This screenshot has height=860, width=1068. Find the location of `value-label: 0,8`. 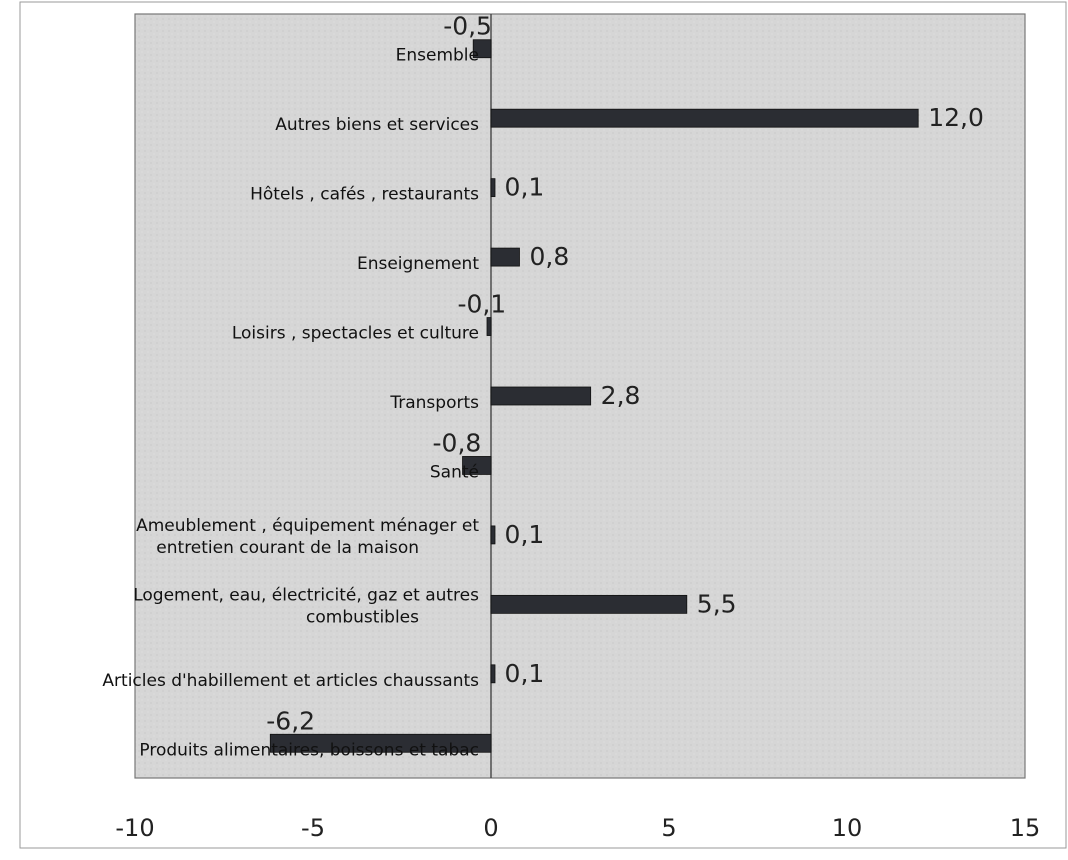

value-label: 0,8 is located at coordinates (549, 256).